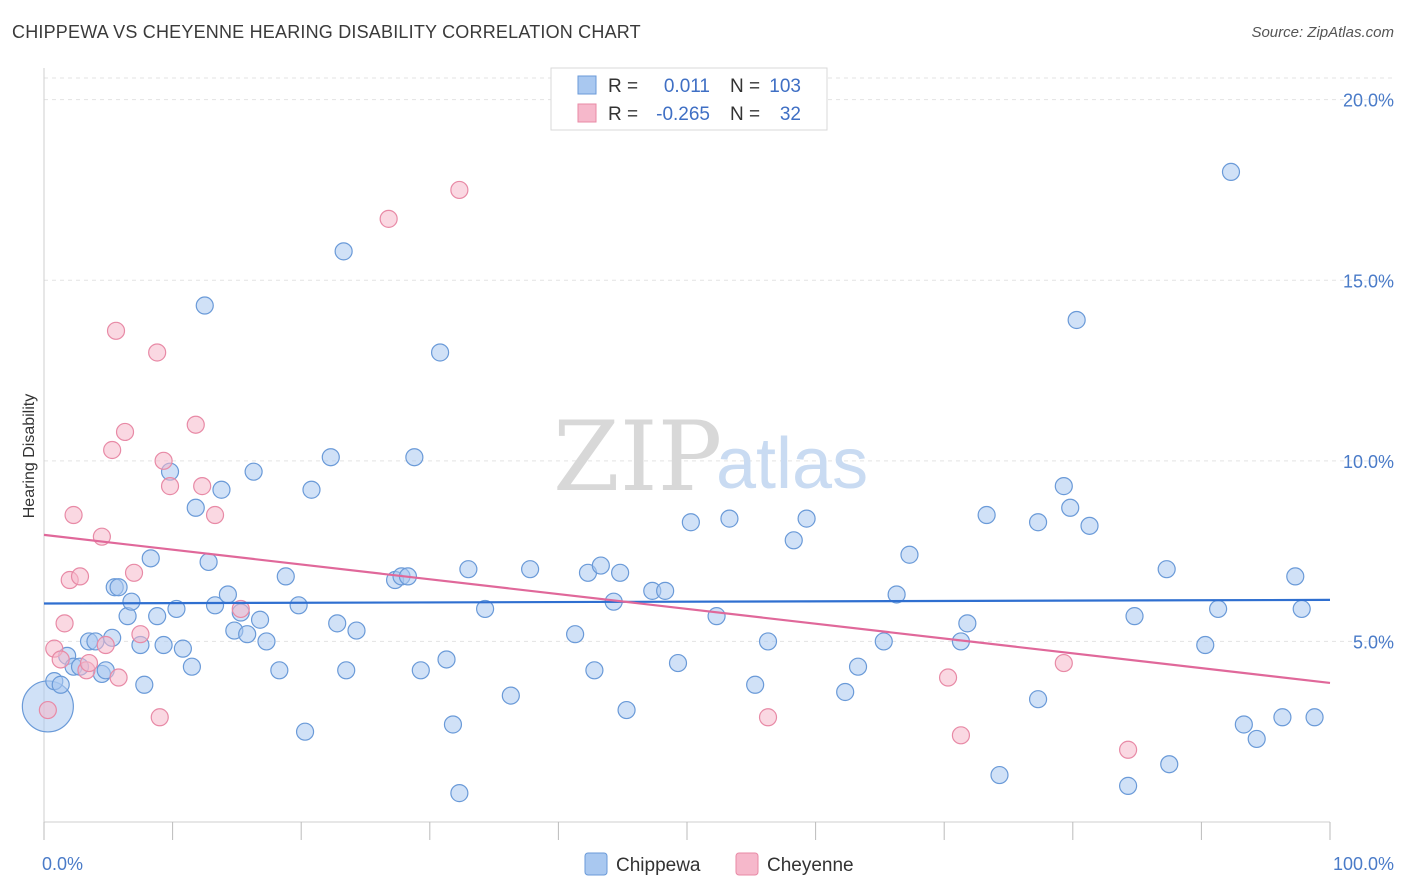 The width and height of the screenshot is (1406, 892). I want to click on legend-n-value-cheyenne: 32, so click(790, 114).